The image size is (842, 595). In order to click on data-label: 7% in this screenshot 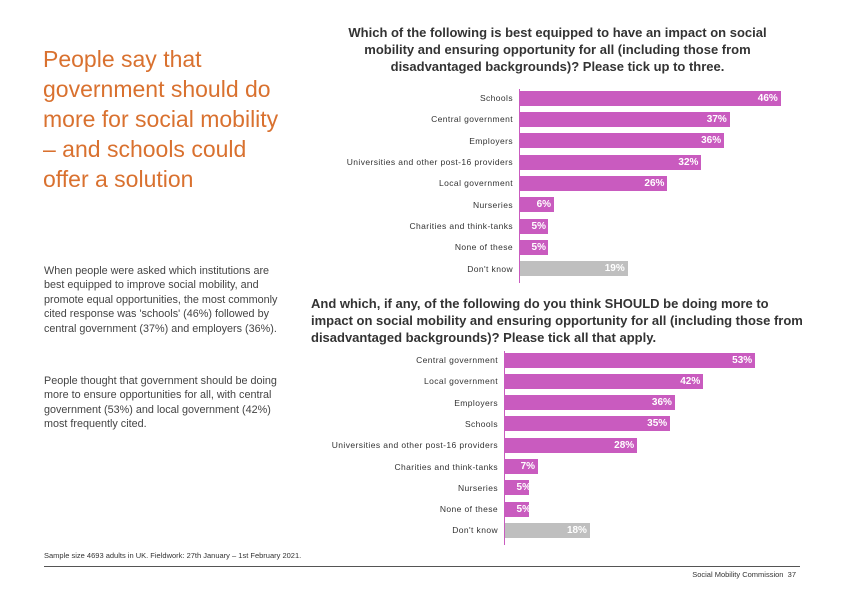, I will do `click(528, 466)`.